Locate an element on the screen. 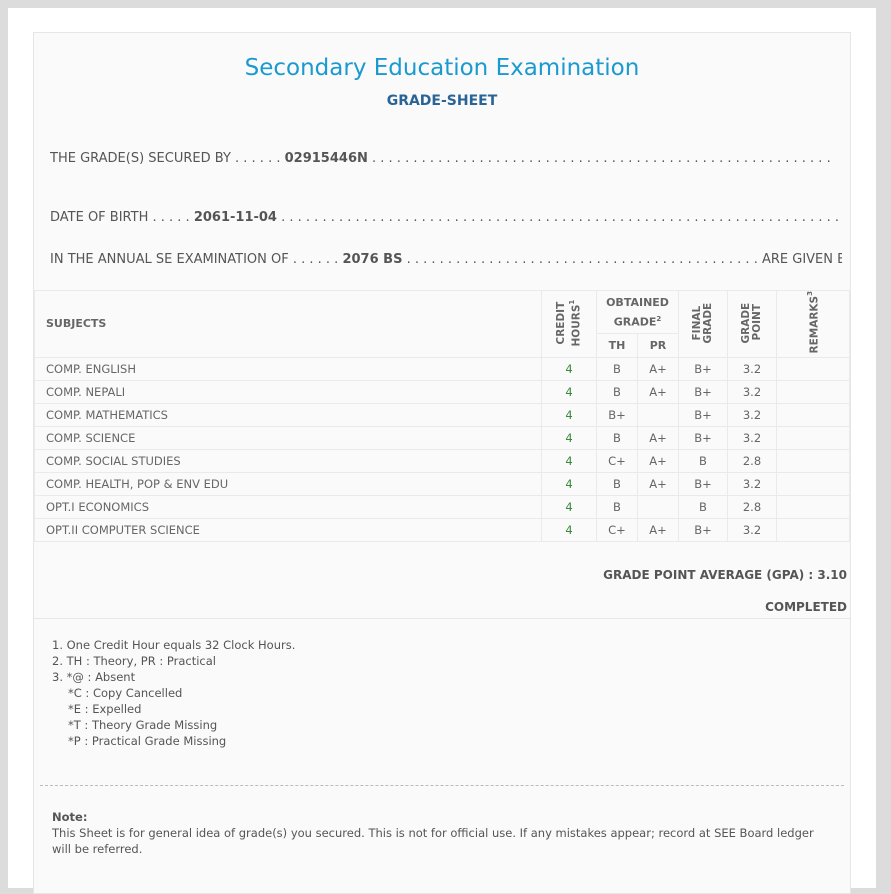 Image resolution: width=891 pixels, height=894 pixels. cell-th: B+ is located at coordinates (617, 414).